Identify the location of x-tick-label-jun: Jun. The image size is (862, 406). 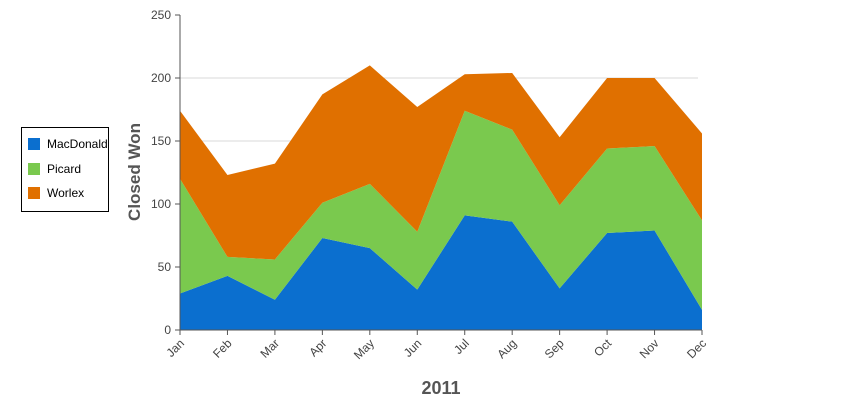
(413, 348).